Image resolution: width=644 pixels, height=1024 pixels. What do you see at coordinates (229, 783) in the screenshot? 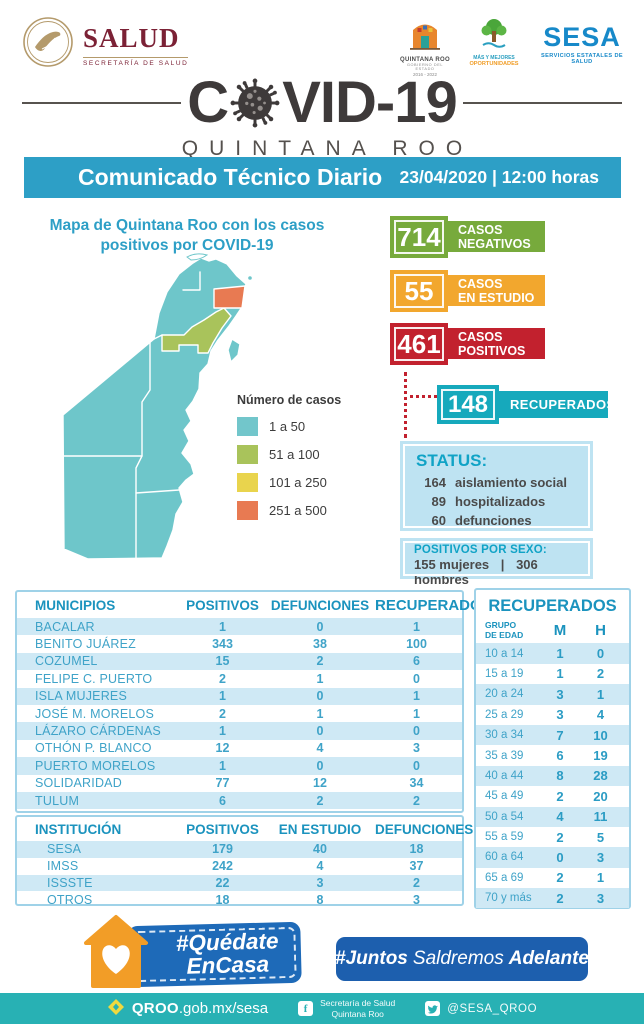
I see `table-row: SOLIDARIDAD 77 12 34` at bounding box center [229, 783].